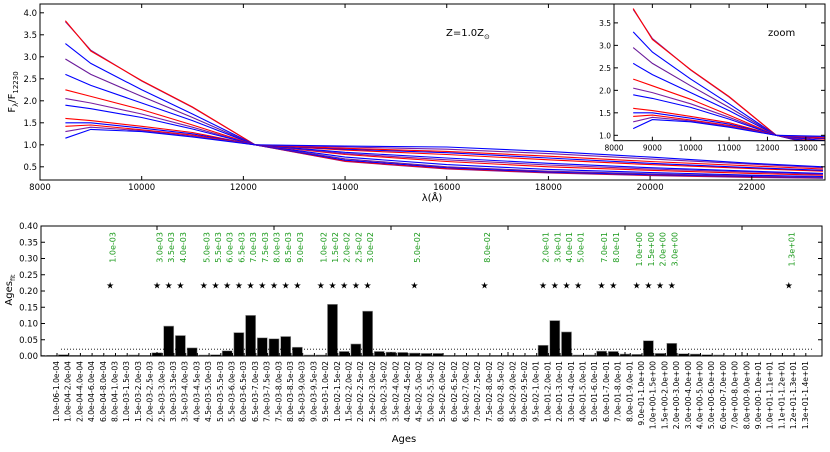 The image size is (830, 452). I want to click on inset-x-tick-label: 9000, so click(652, 148).